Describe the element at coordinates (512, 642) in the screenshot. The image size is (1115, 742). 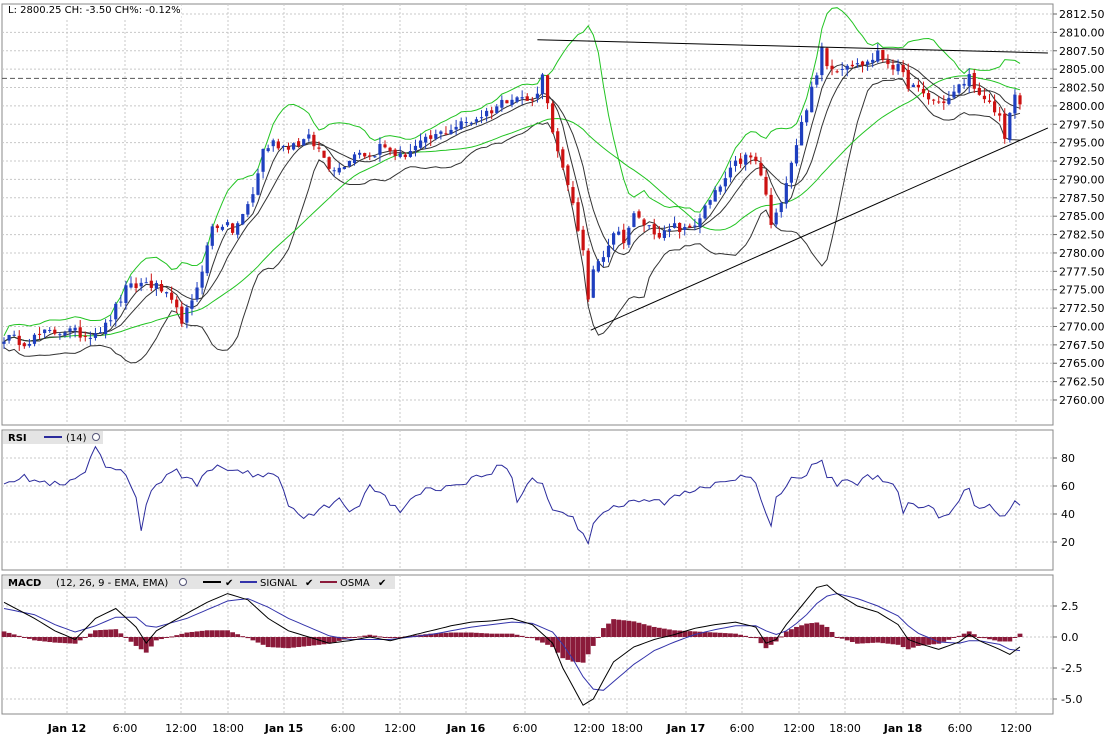
I see `signal-line` at that location.